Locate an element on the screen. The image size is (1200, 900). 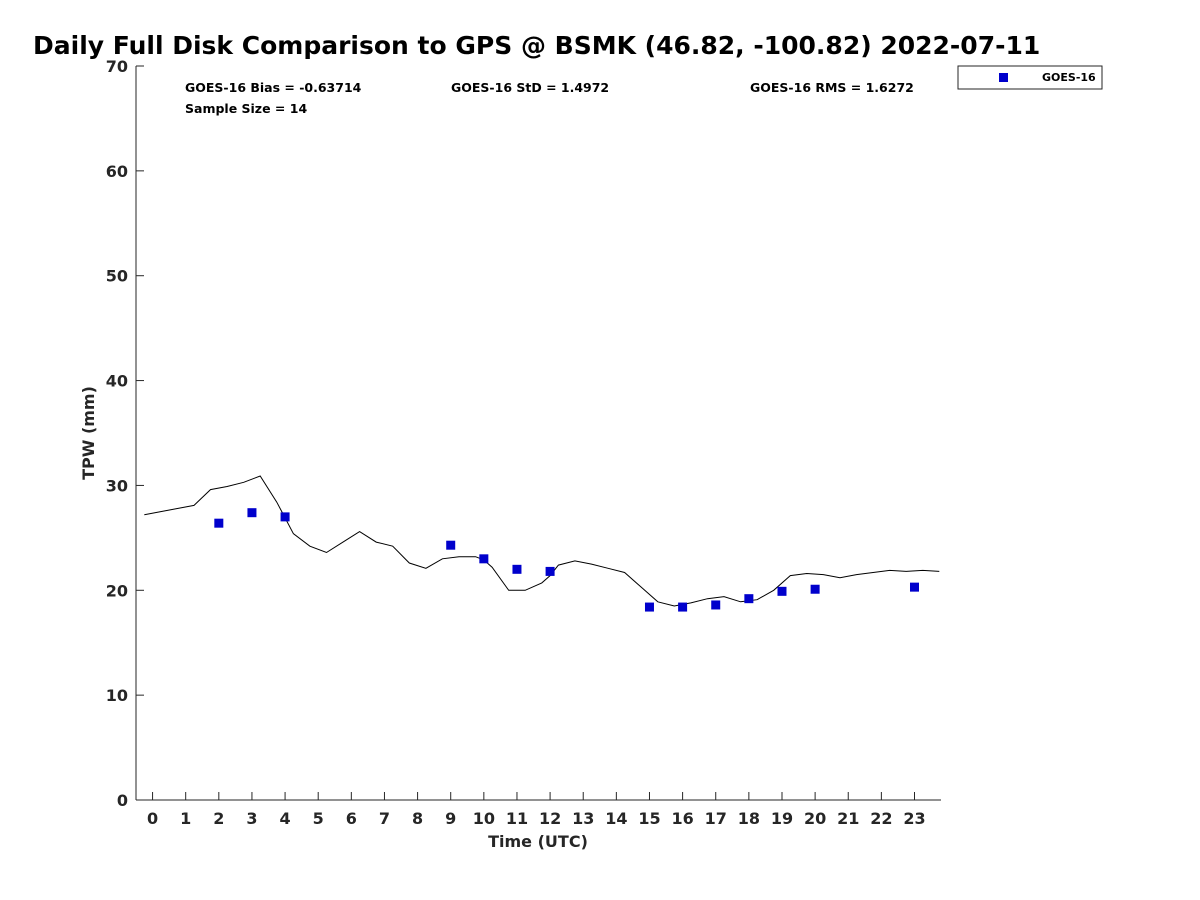
rms-stat: GOES-16 RMS = 1.6272 is located at coordinates (832, 87).